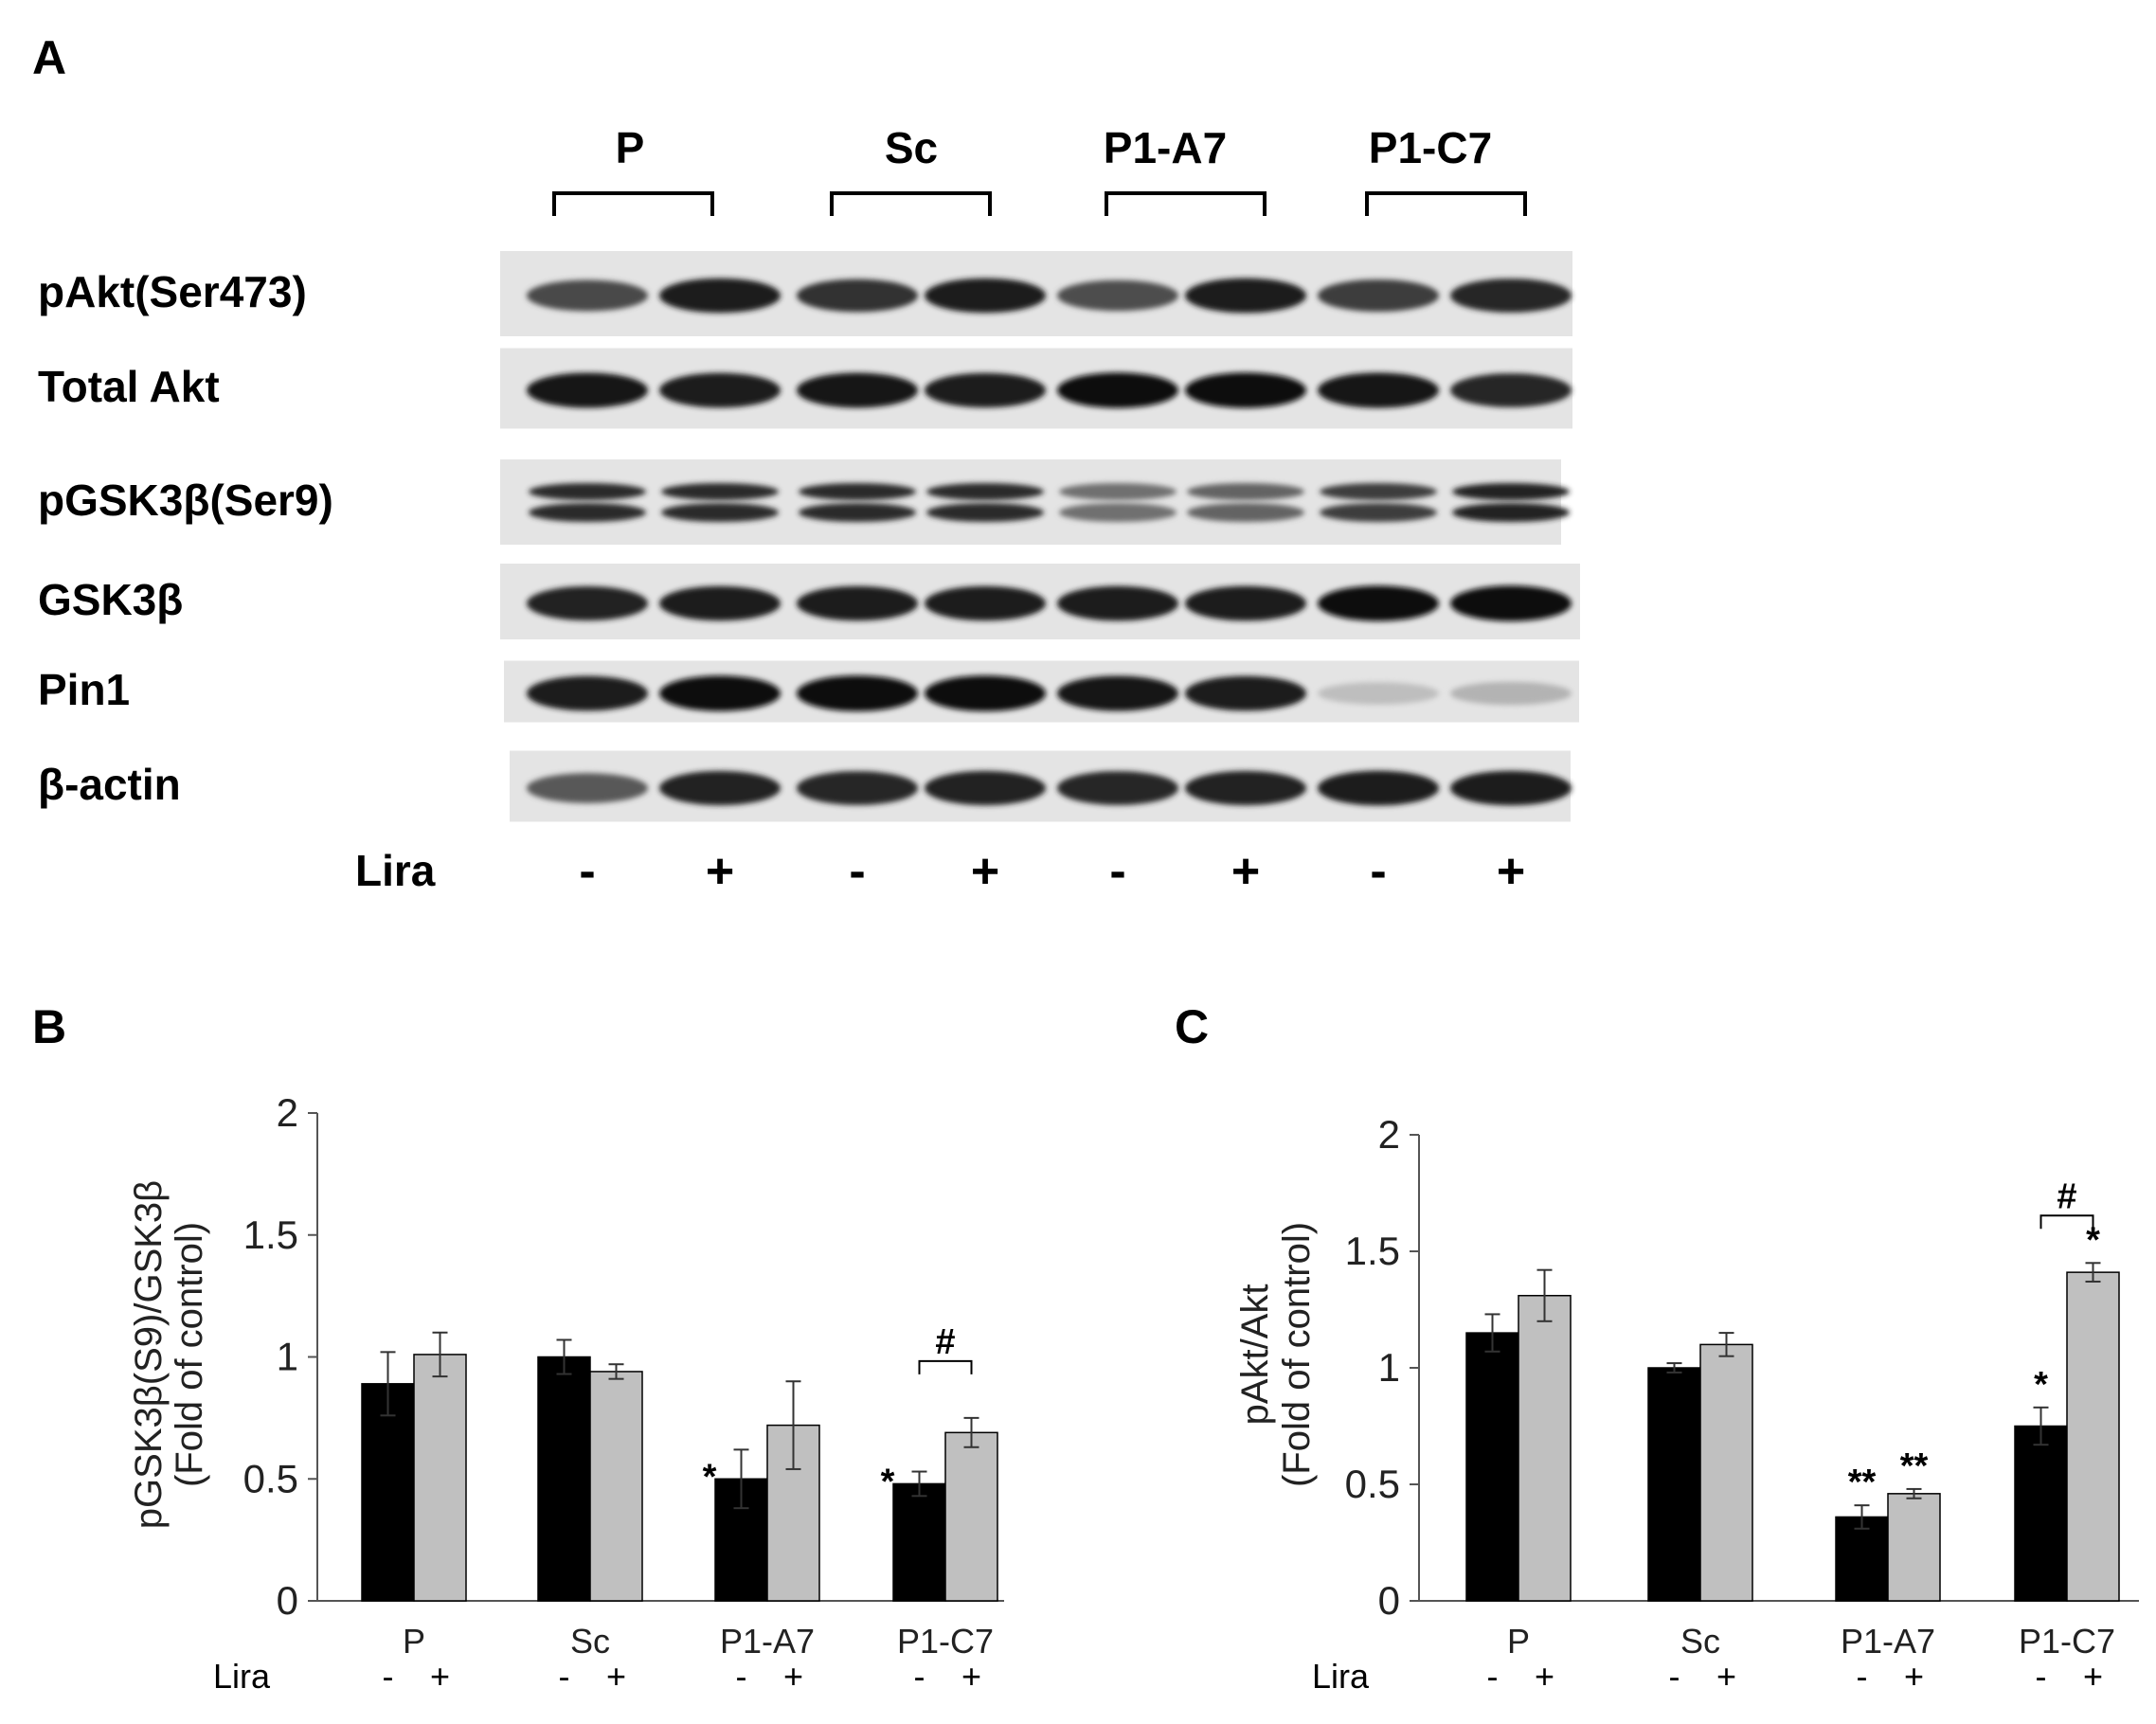 This screenshot has width=2156, height=1724. What do you see at coordinates (287, 1600) in the screenshot?
I see `y-tick-label: 0` at bounding box center [287, 1600].